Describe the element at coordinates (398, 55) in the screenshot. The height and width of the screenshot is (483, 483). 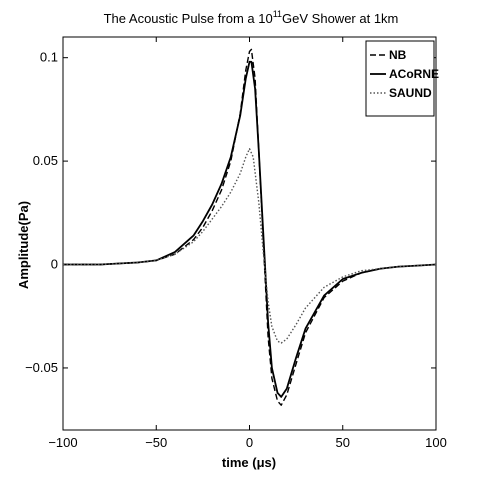
I see `legend-label-nb: NB` at that location.